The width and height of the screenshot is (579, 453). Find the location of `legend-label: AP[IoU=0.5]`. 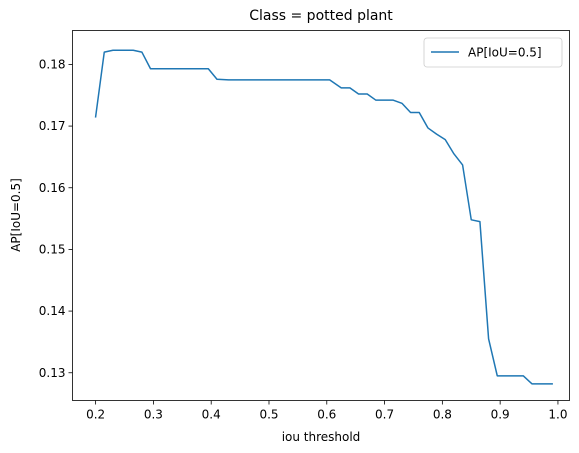

legend-label: AP[IoU=0.5] is located at coordinates (505, 53).